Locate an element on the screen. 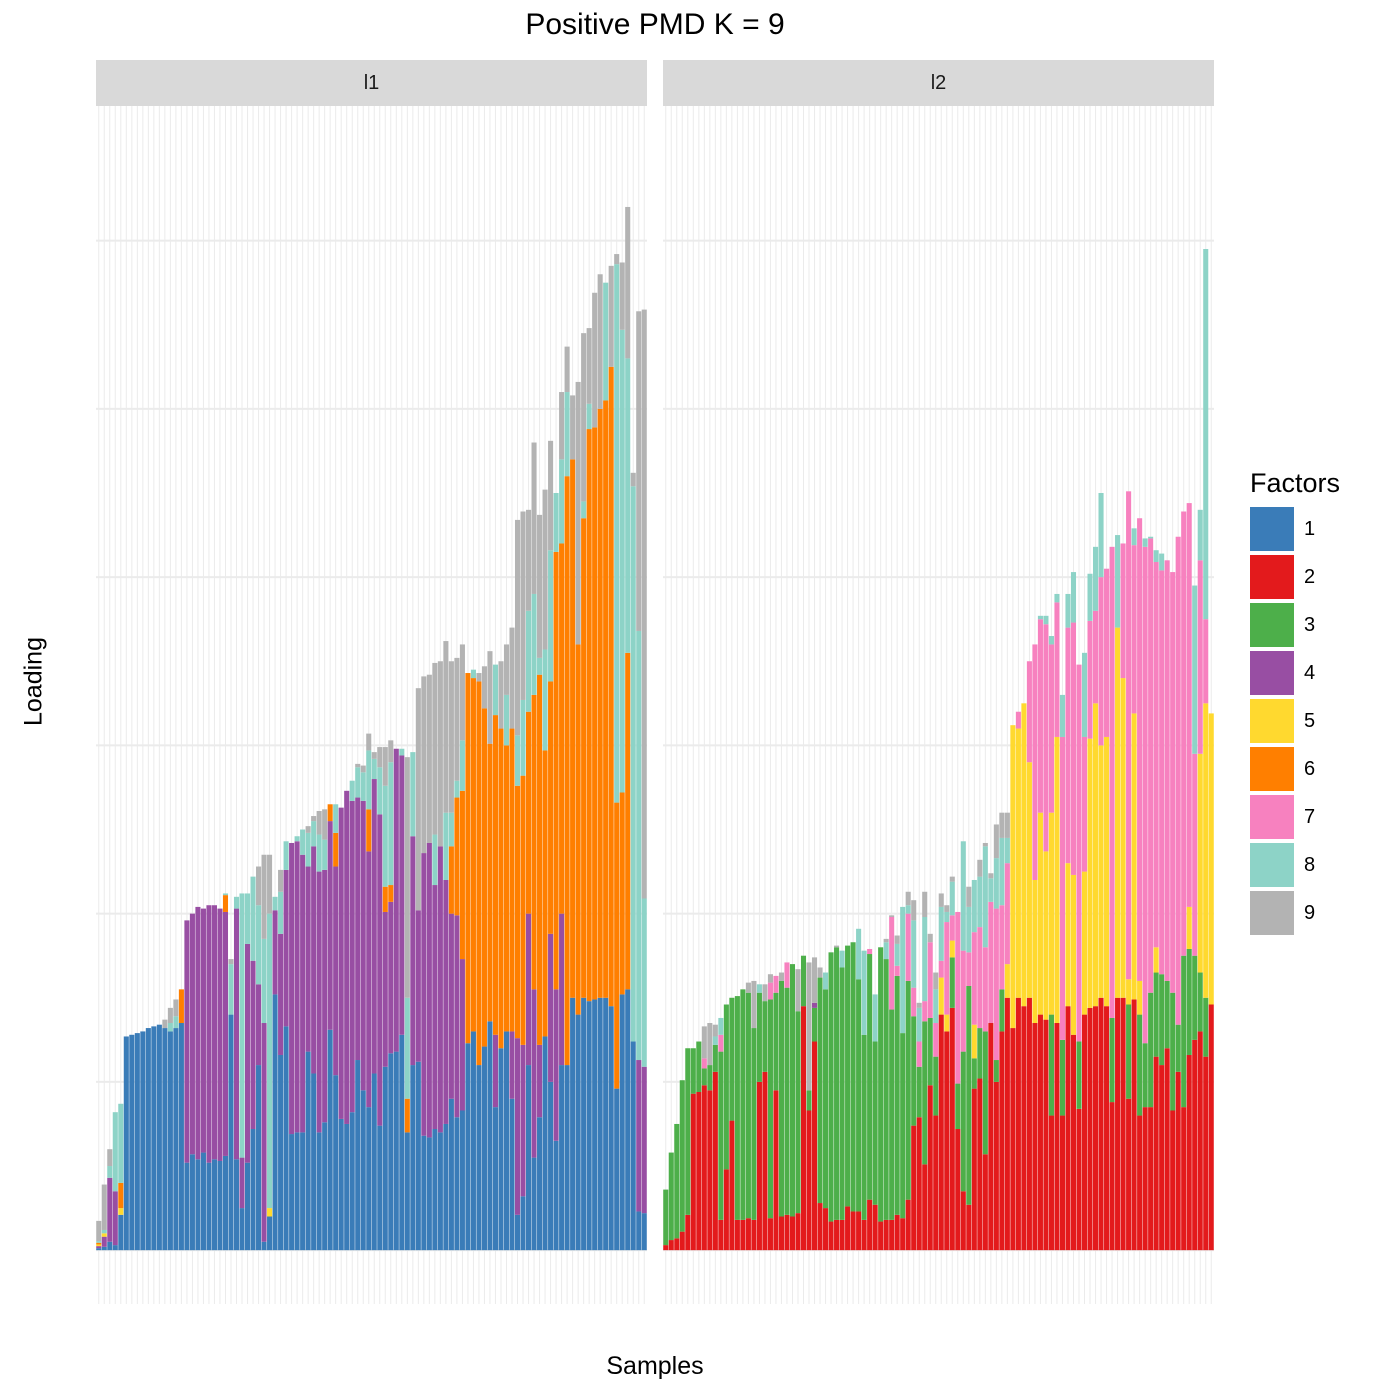 The width and height of the screenshot is (1400, 1400). legend-label: 3 is located at coordinates (1310, 624).